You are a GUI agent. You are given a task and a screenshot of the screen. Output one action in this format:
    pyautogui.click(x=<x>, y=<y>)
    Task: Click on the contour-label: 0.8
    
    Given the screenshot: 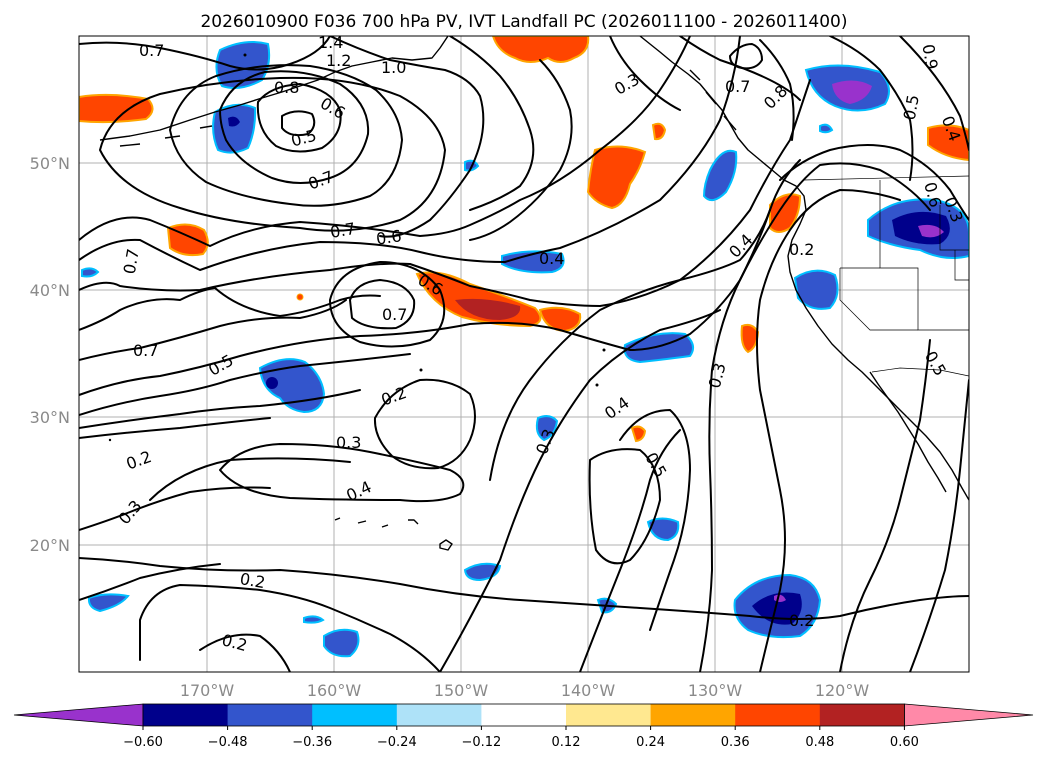 What is the action you would take?
    pyautogui.click(x=286, y=87)
    